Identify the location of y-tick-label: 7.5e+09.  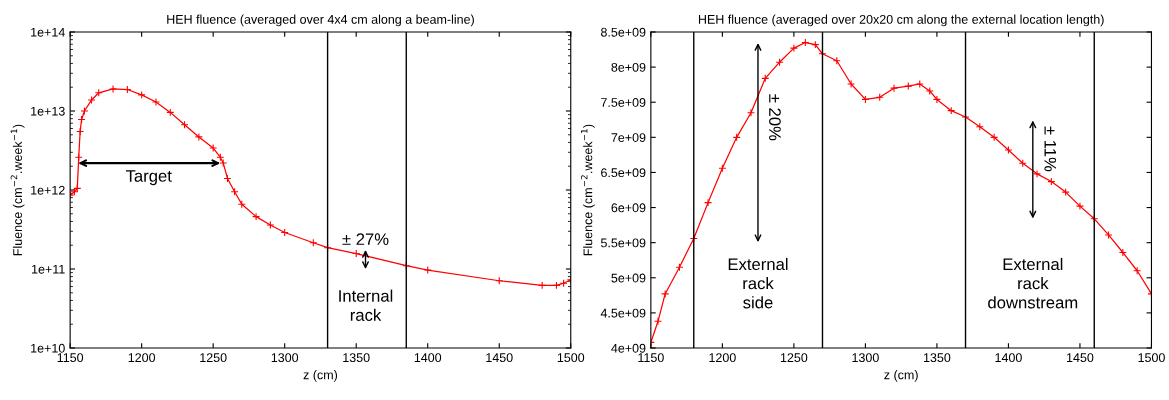
(623, 102).